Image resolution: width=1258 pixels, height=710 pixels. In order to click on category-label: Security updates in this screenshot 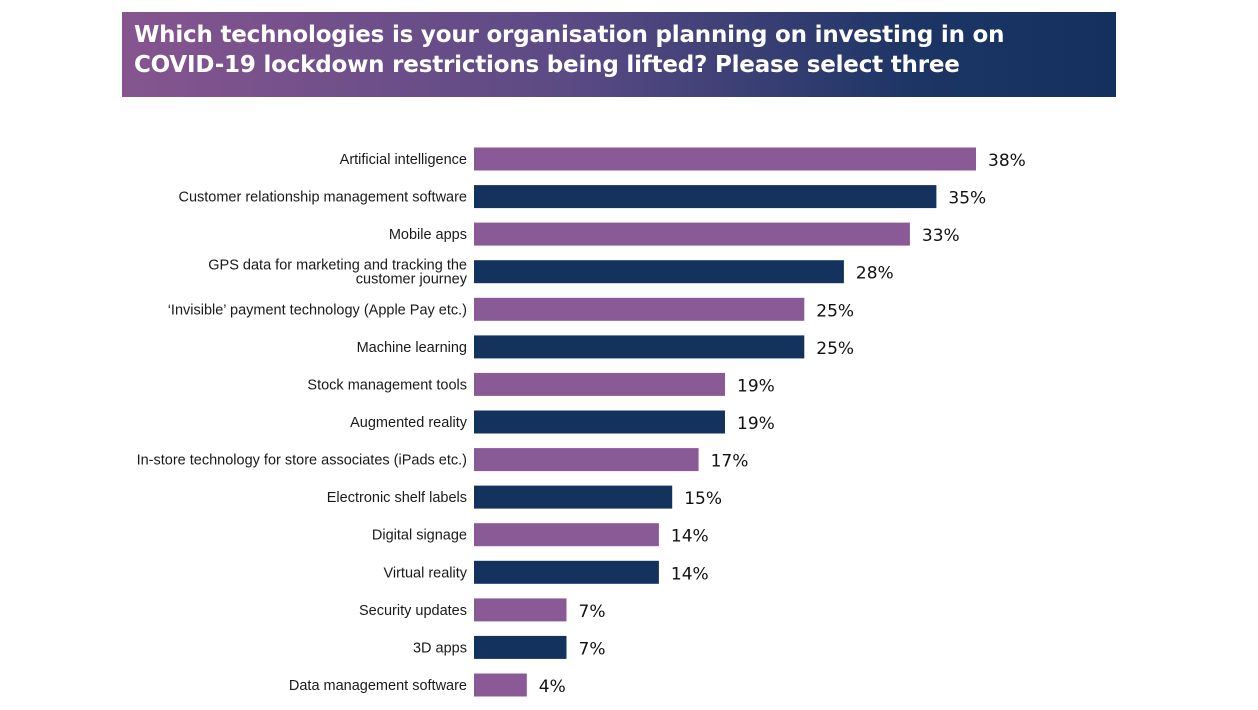, I will do `click(413, 611)`.